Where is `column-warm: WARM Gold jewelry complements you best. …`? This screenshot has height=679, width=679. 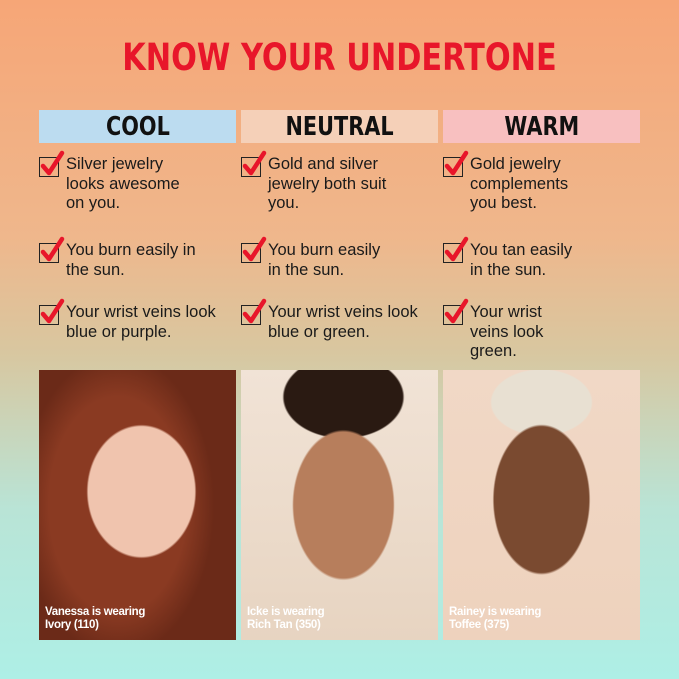 column-warm: WARM Gold jewelry complements you best. … is located at coordinates (541, 235).